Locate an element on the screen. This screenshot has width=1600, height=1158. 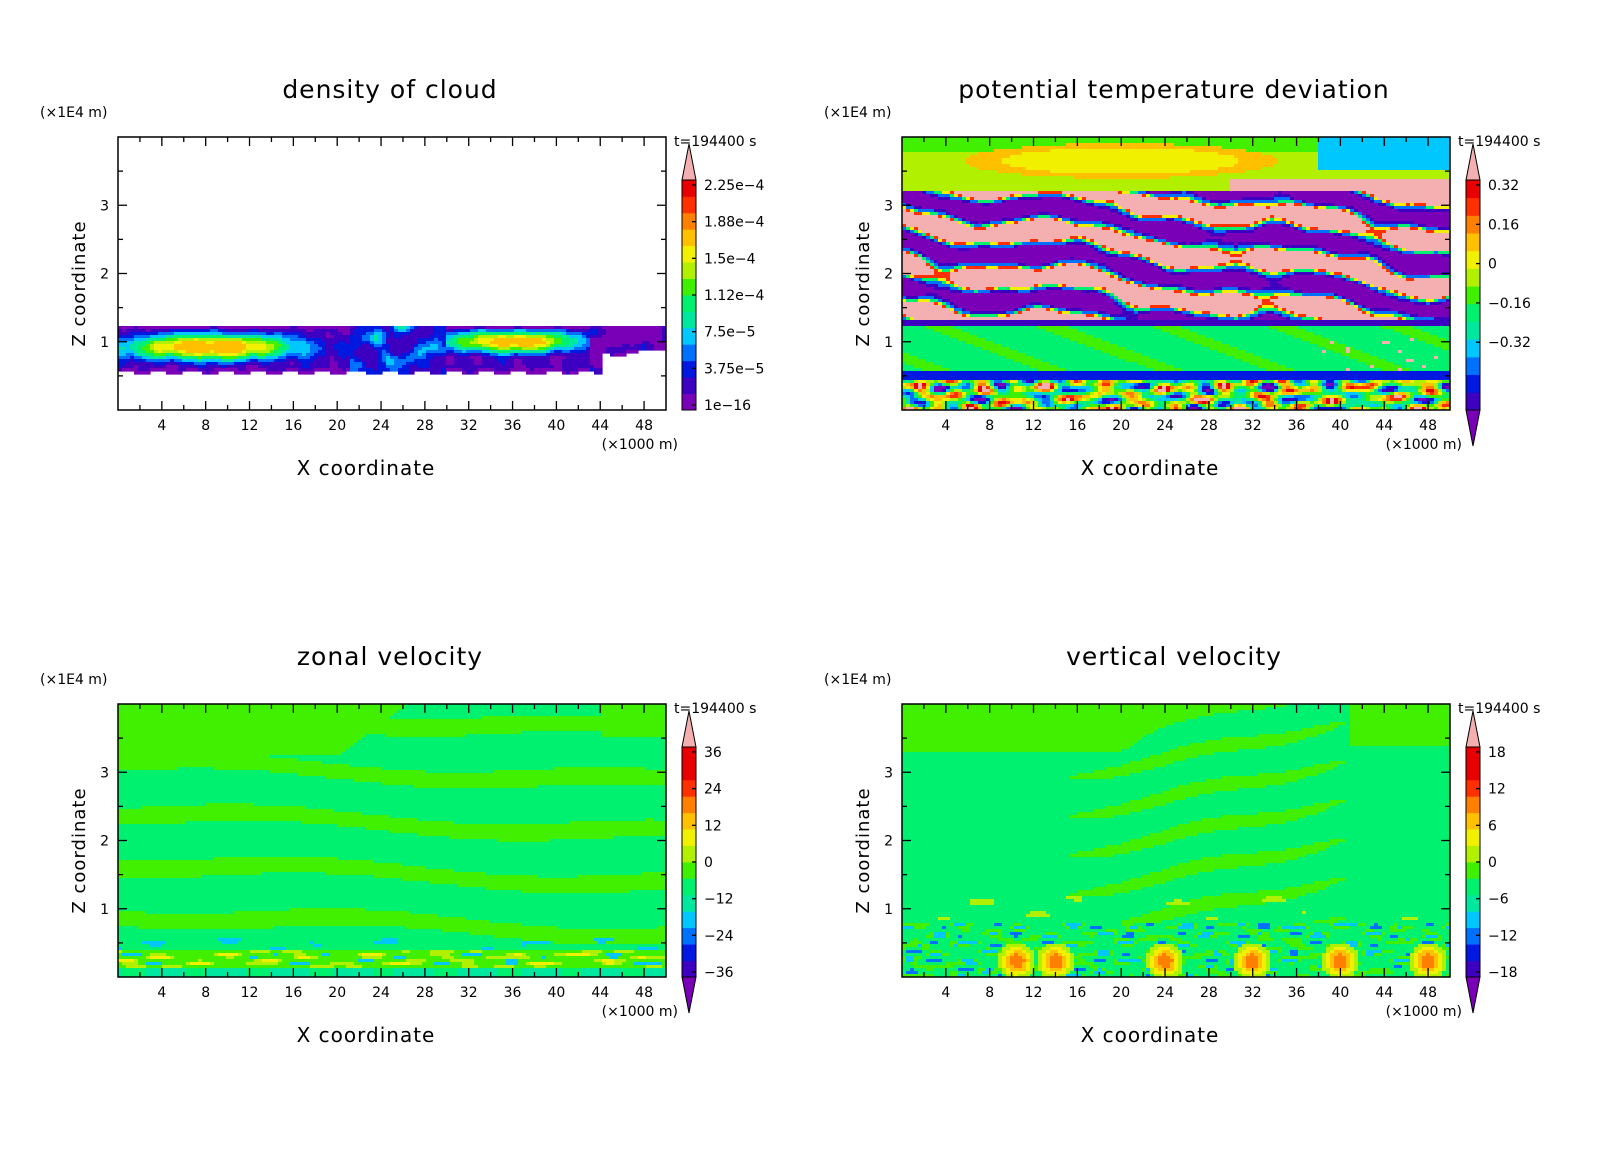
colorbar-label: 6 is located at coordinates (1492, 826).